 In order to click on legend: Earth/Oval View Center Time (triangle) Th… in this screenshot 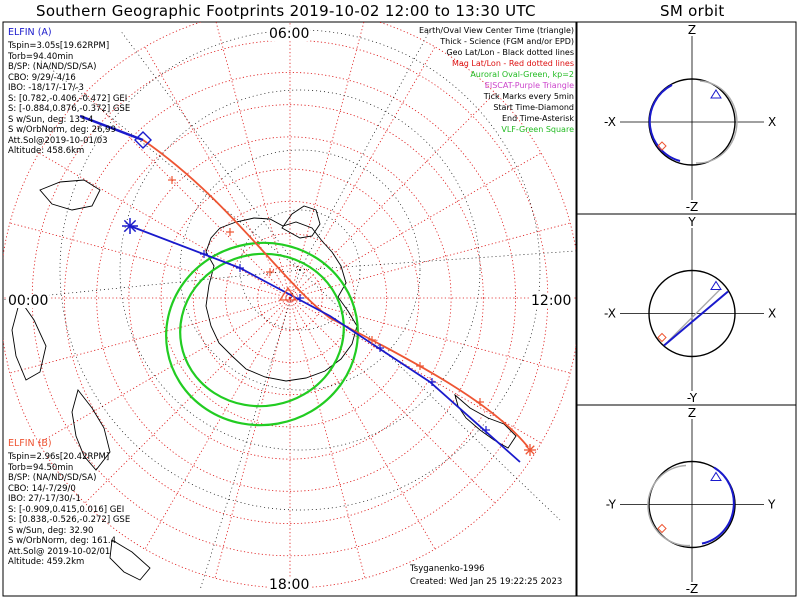, I will do `click(496, 82)`.